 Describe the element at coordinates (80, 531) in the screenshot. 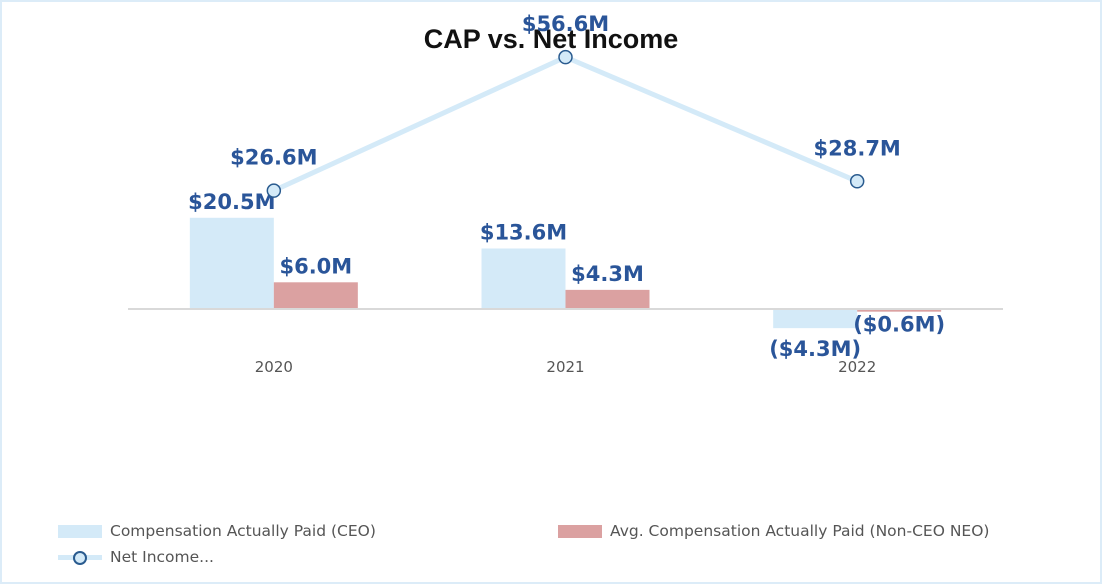

I see `legend-swatch-ceo` at that location.